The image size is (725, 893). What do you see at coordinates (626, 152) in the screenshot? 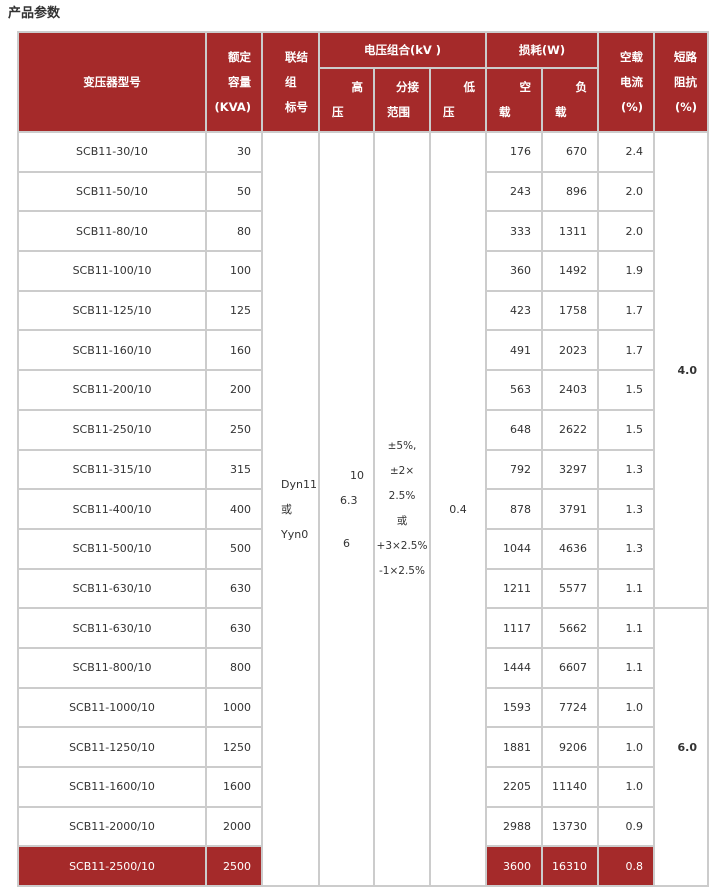
I see `noload-current-cell: 2.4` at bounding box center [626, 152].